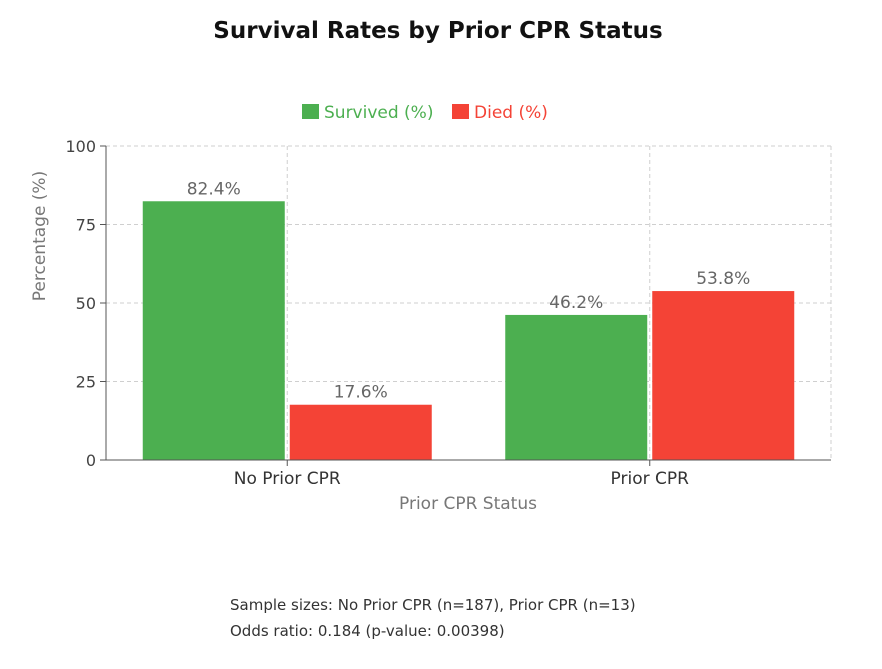  What do you see at coordinates (468, 504) in the screenshot?
I see `x-axis-label: Prior CPR Status` at bounding box center [468, 504].